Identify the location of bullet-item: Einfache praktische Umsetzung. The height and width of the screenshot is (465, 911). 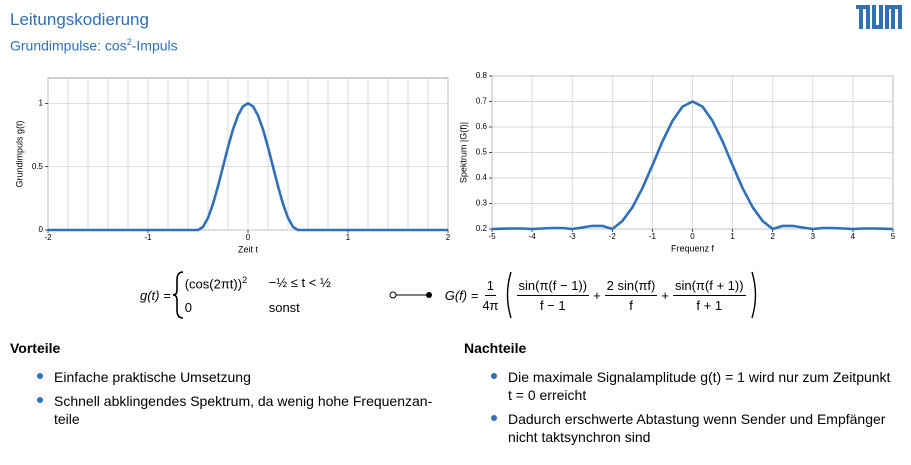
(230, 377).